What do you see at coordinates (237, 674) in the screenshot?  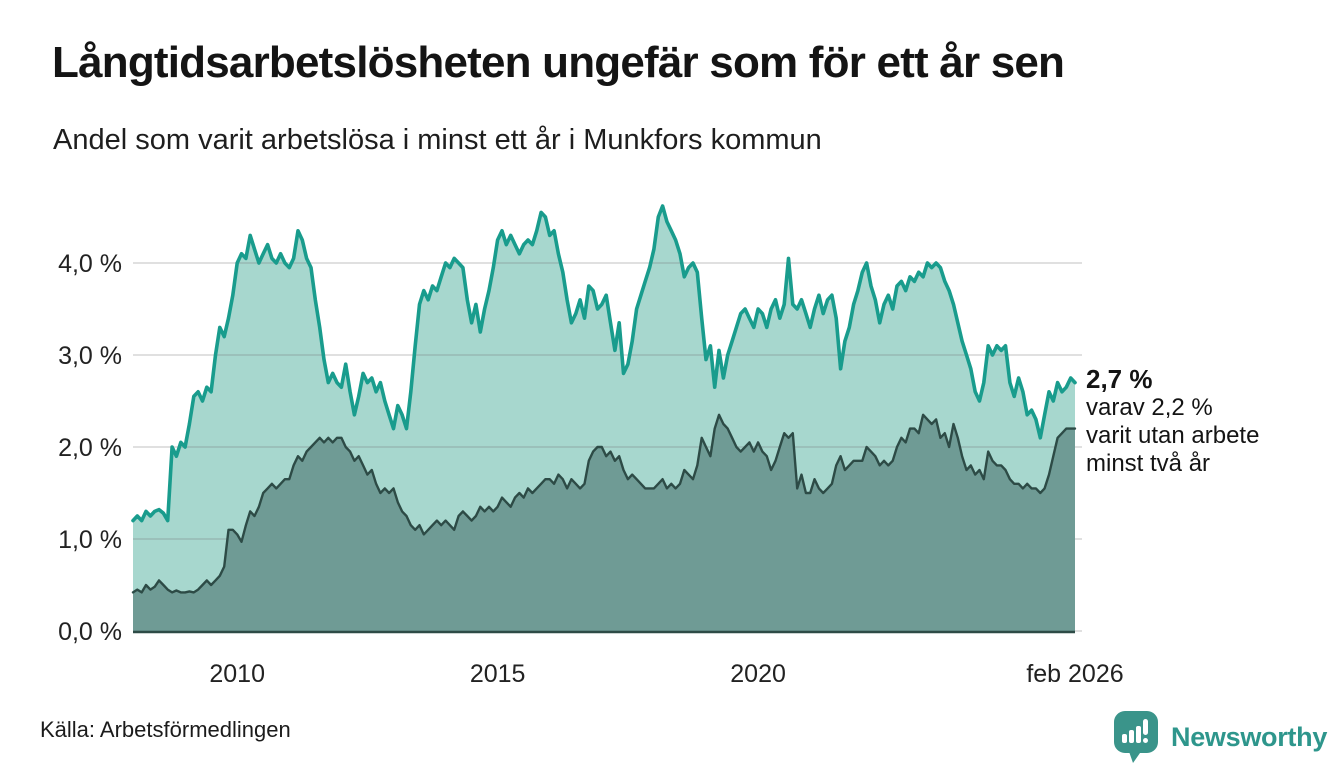 I see `x-axis-label: 2010` at bounding box center [237, 674].